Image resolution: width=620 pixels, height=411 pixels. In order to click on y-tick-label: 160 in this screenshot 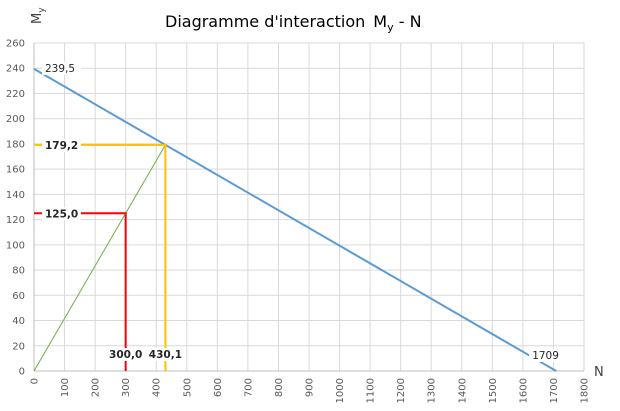, I will do `click(15, 170)`.